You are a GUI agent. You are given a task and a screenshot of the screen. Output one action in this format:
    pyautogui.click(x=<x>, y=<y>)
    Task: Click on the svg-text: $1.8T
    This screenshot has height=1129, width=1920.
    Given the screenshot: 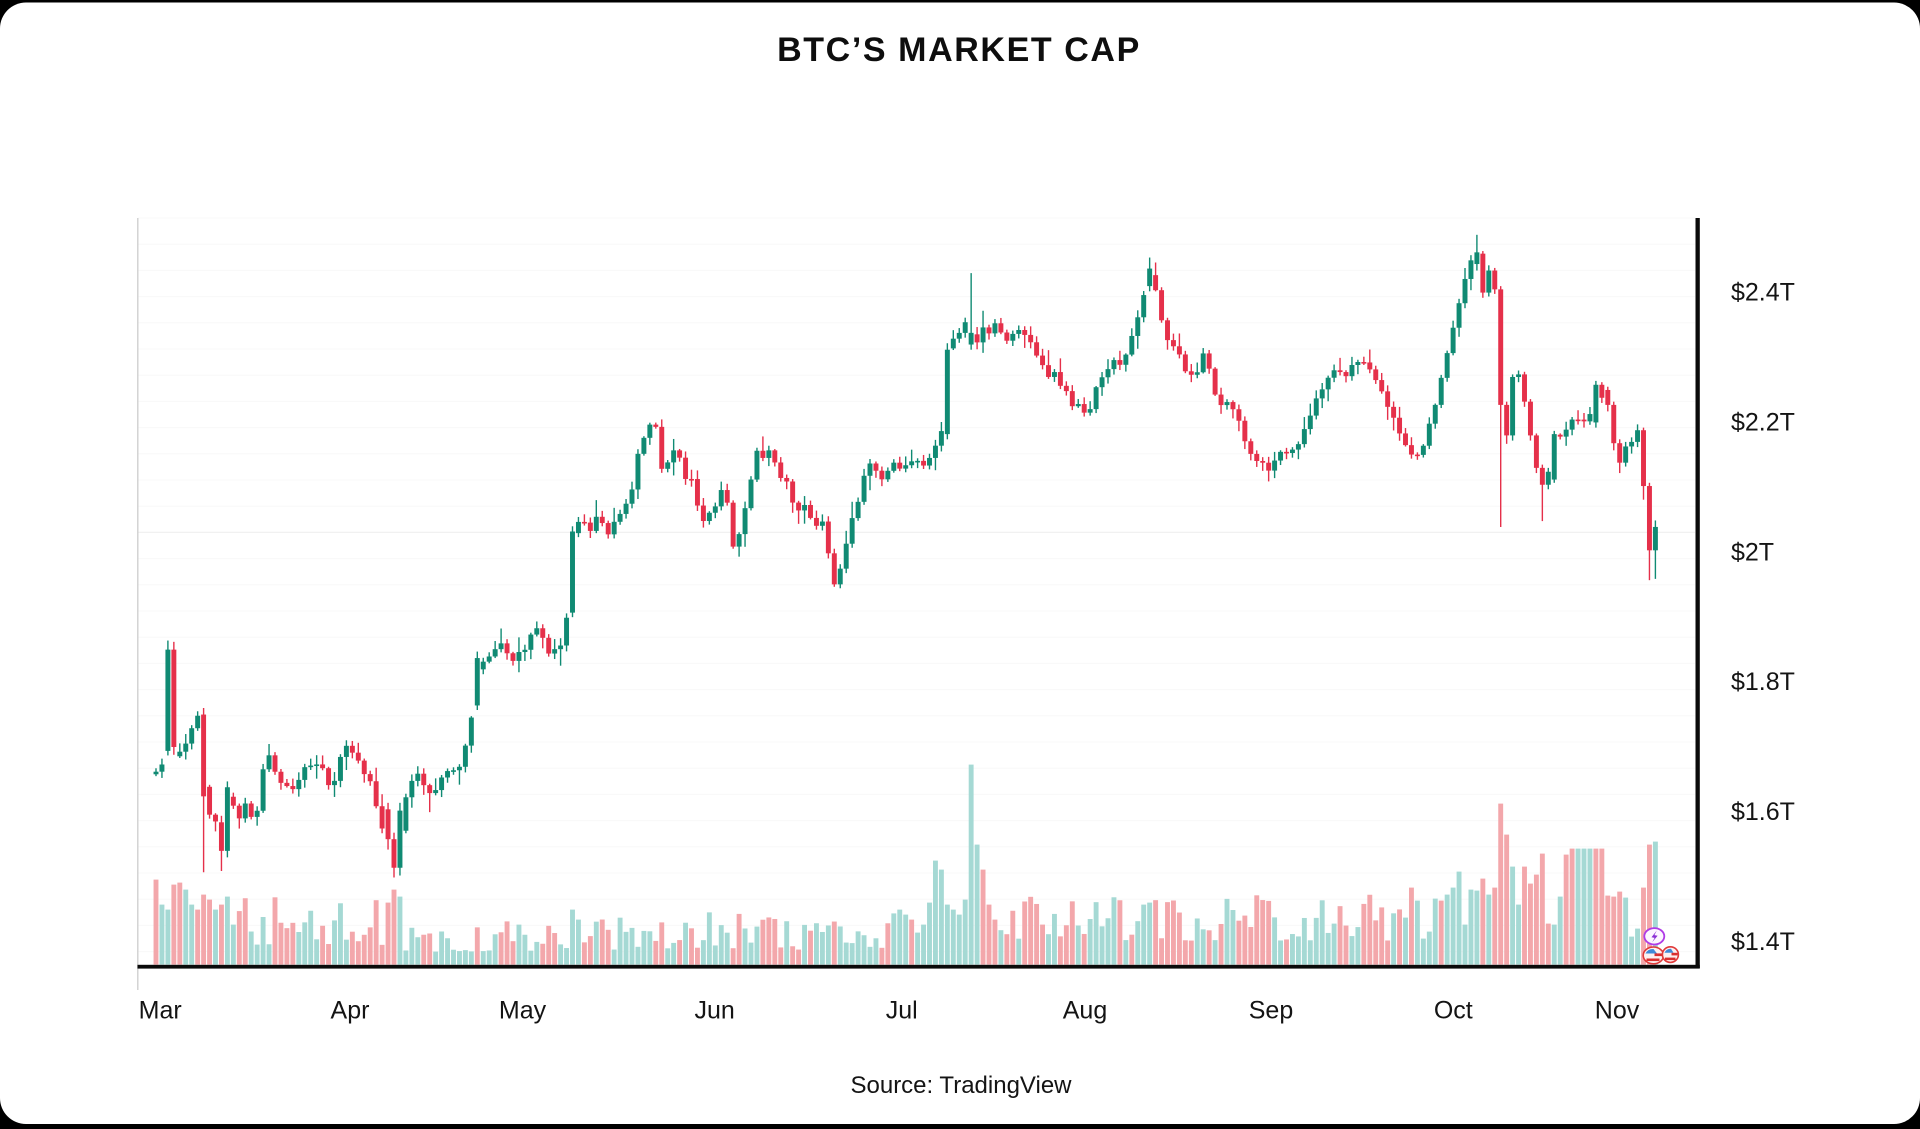 What is the action you would take?
    pyautogui.click(x=1763, y=682)
    